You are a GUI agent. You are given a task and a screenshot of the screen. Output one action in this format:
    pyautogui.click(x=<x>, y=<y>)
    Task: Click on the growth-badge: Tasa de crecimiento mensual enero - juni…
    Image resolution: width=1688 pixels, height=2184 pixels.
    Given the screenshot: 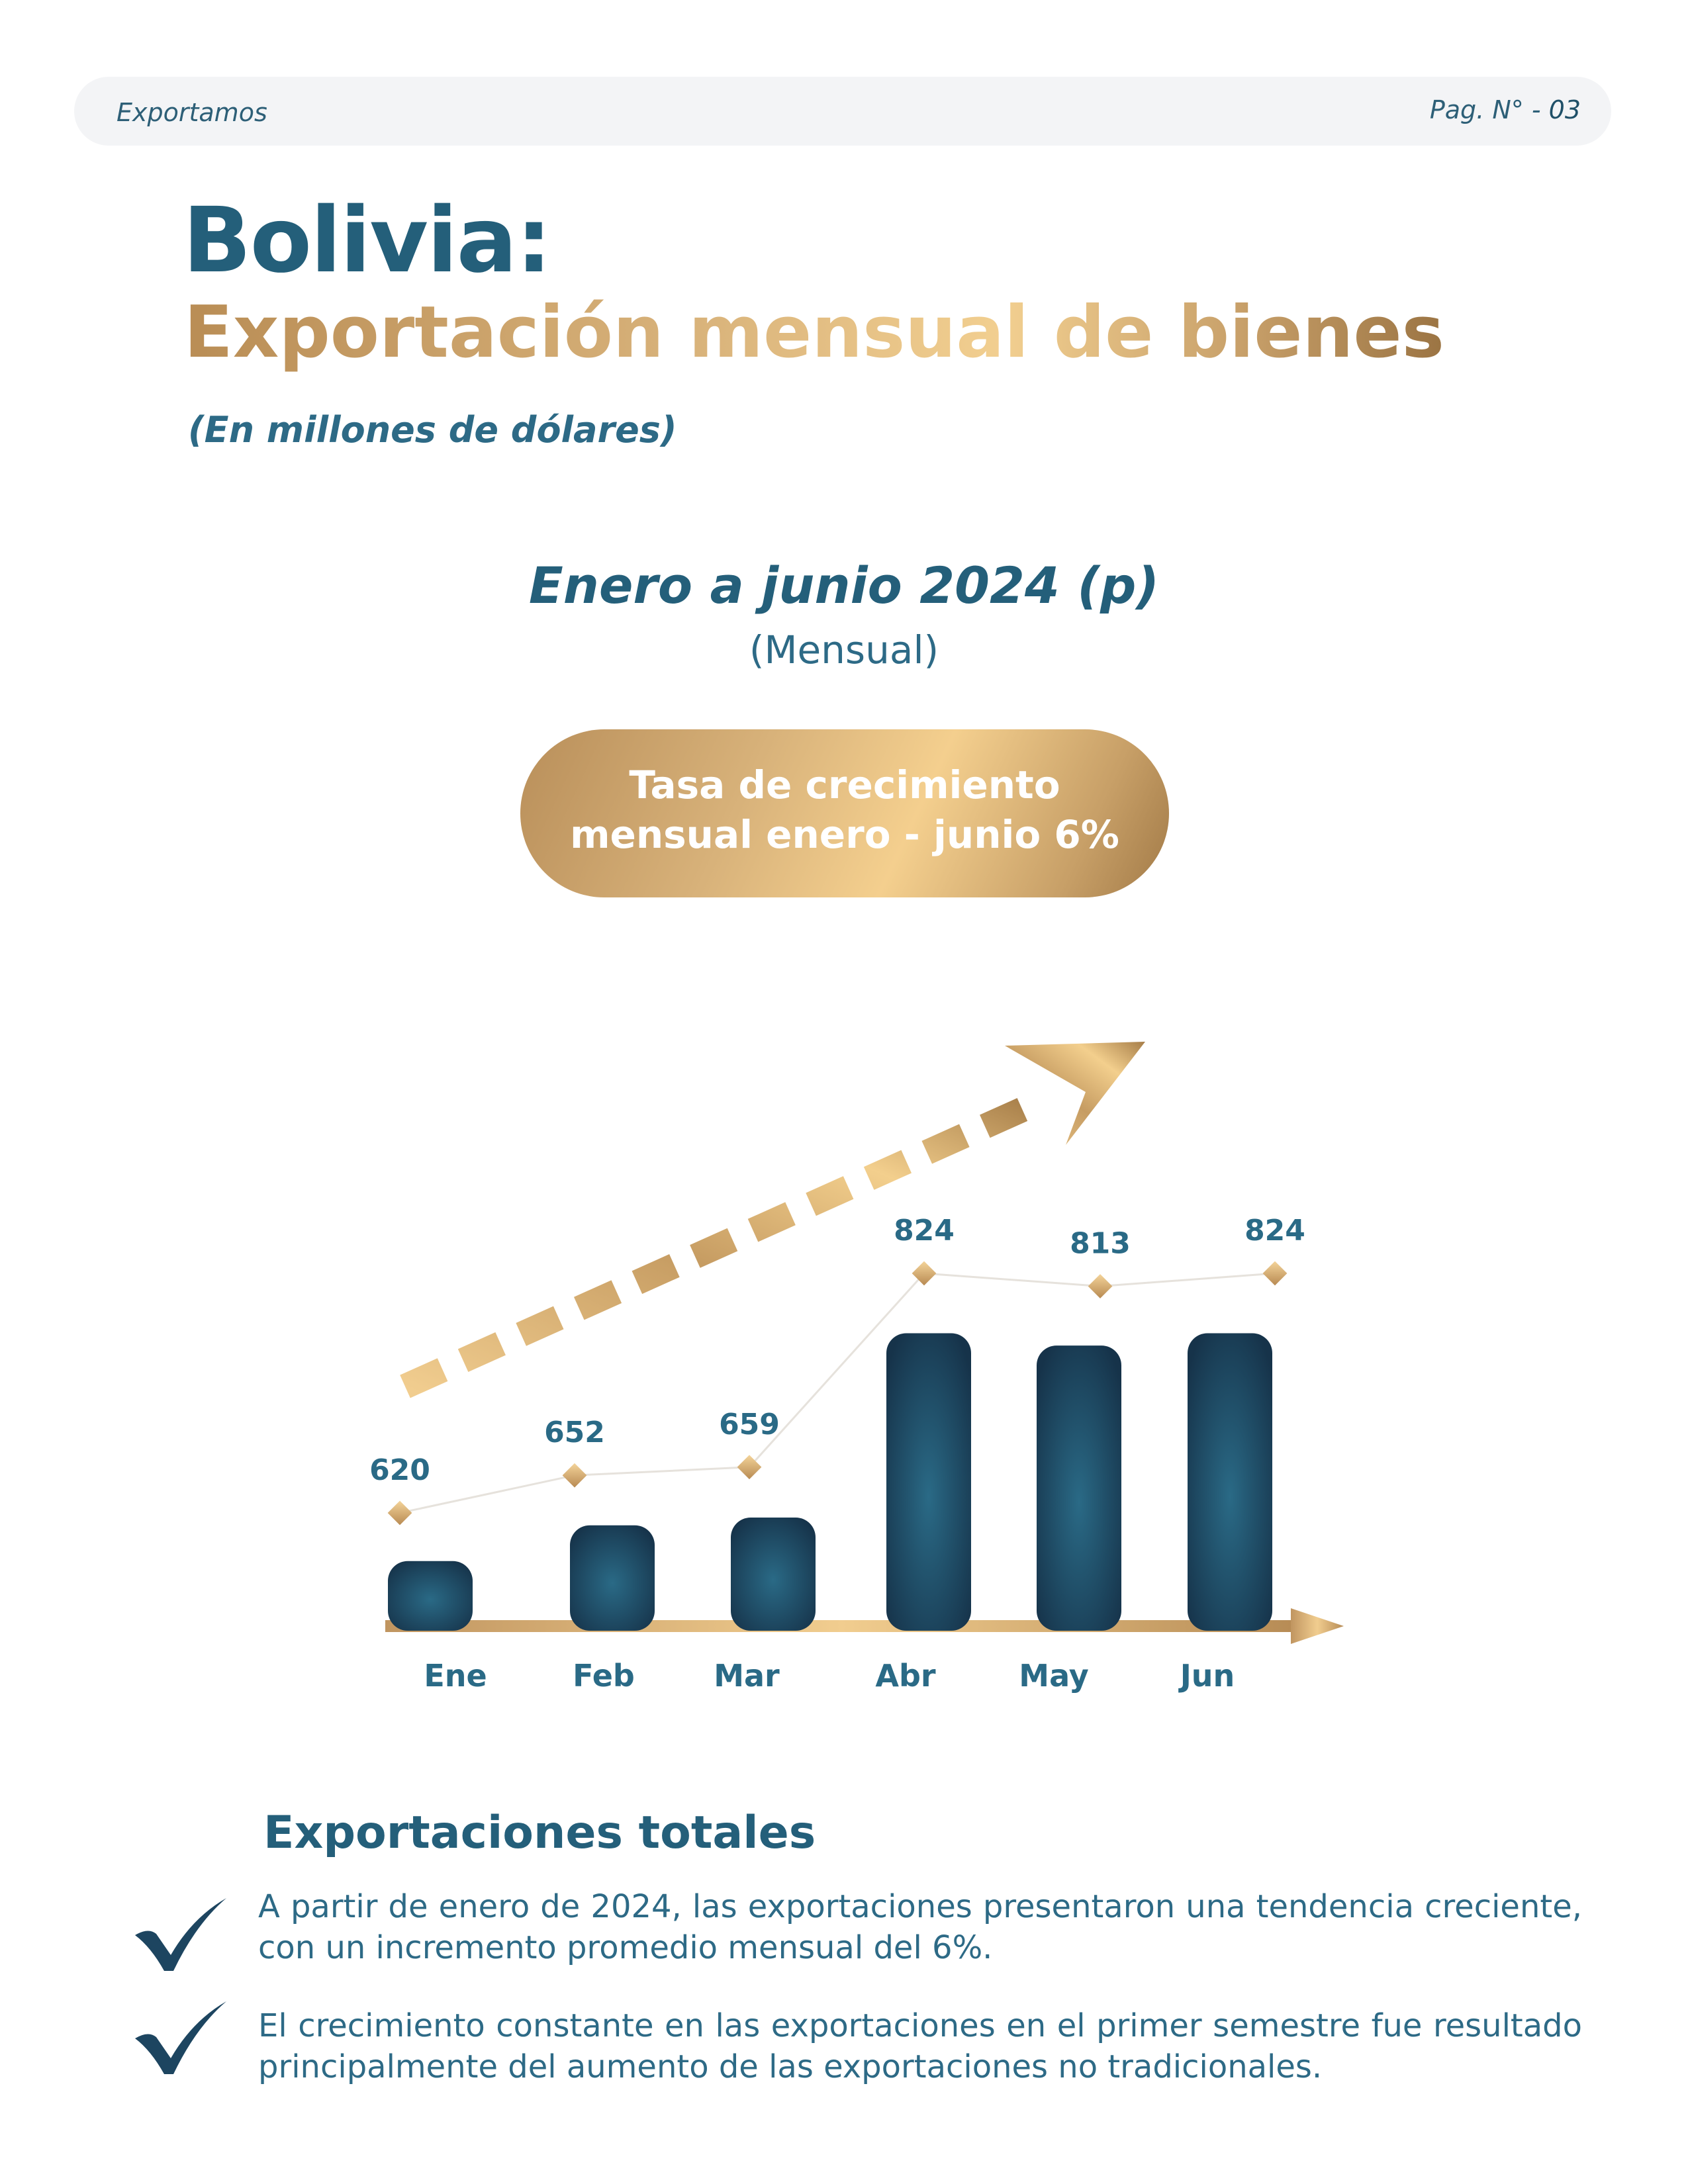 What is the action you would take?
    pyautogui.click(x=844, y=813)
    